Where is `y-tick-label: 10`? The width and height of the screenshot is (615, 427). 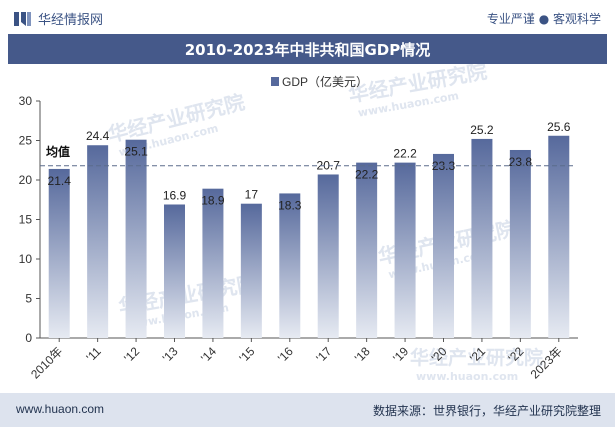
y-tick-label: 10 is located at coordinates (26, 259).